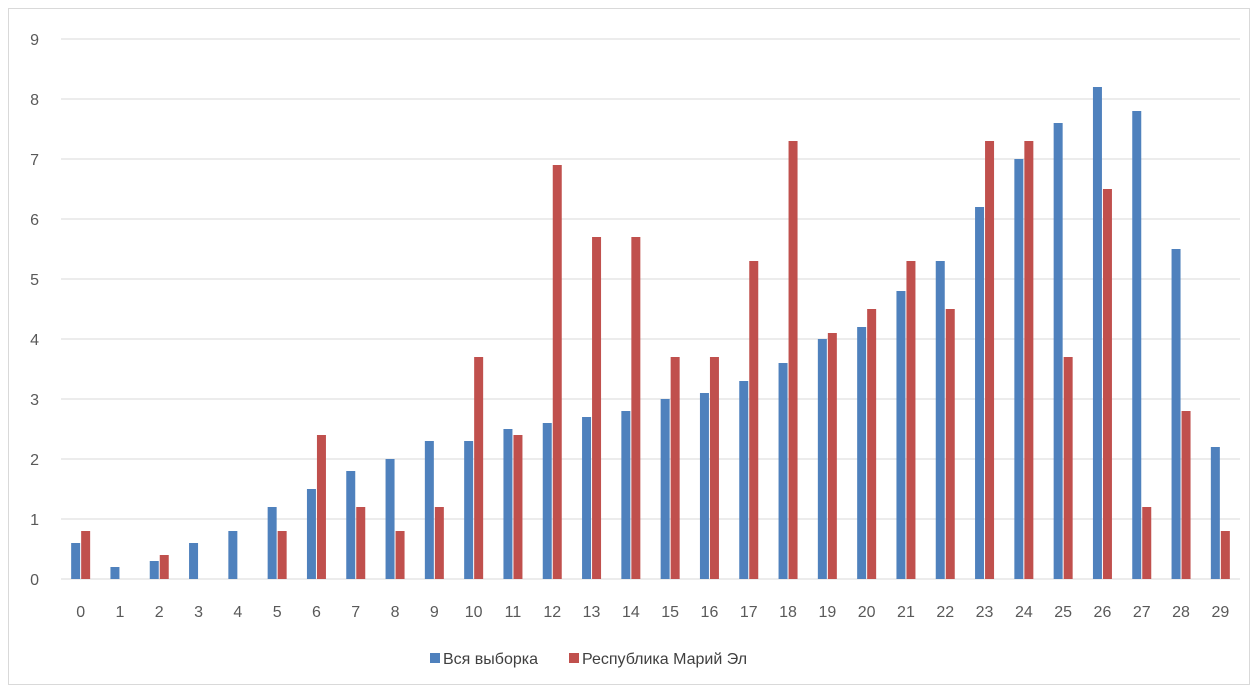 The height and width of the screenshot is (693, 1258). What do you see at coordinates (34, 460) in the screenshot?
I see `y-tick-label: 2` at bounding box center [34, 460].